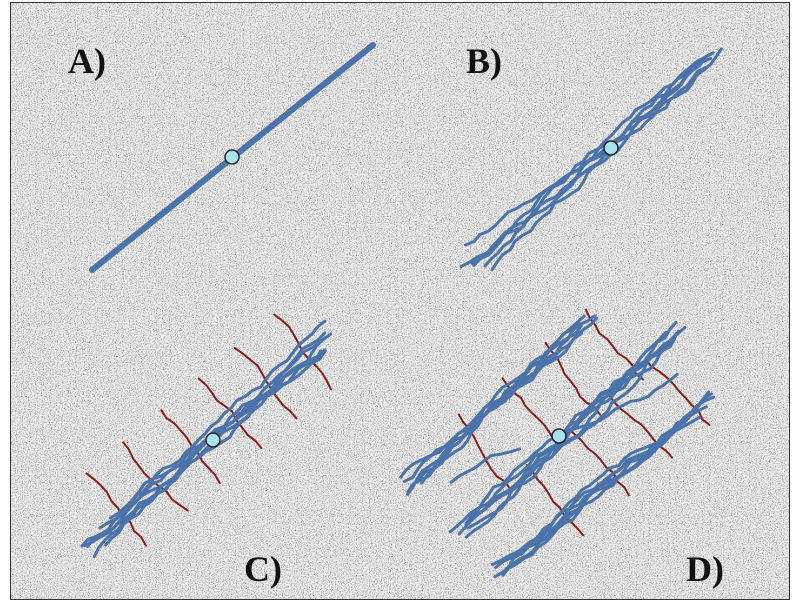  I want to click on panel-label: D), so click(705, 569).